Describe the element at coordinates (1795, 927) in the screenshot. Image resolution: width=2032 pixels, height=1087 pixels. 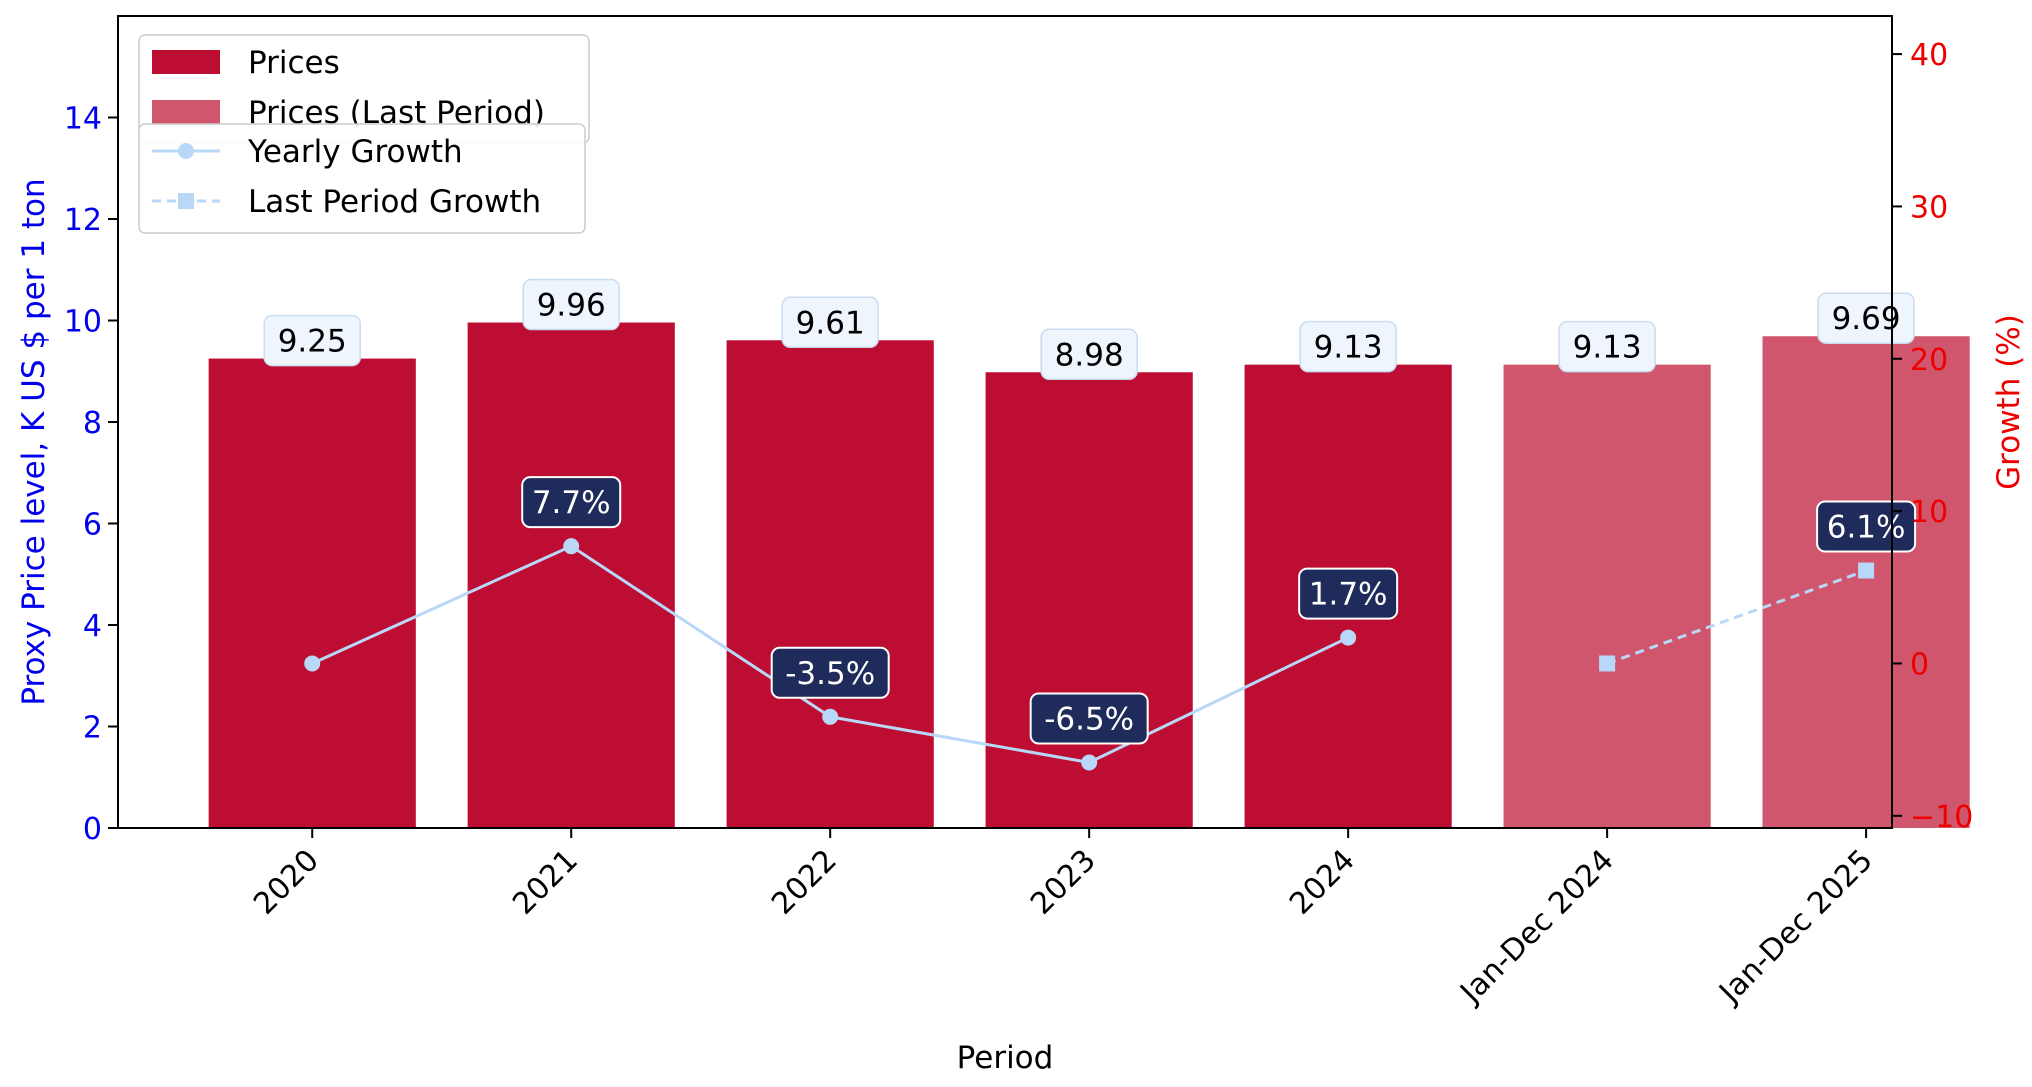
I see `x-tick-label: Jan-Dec 2025` at that location.